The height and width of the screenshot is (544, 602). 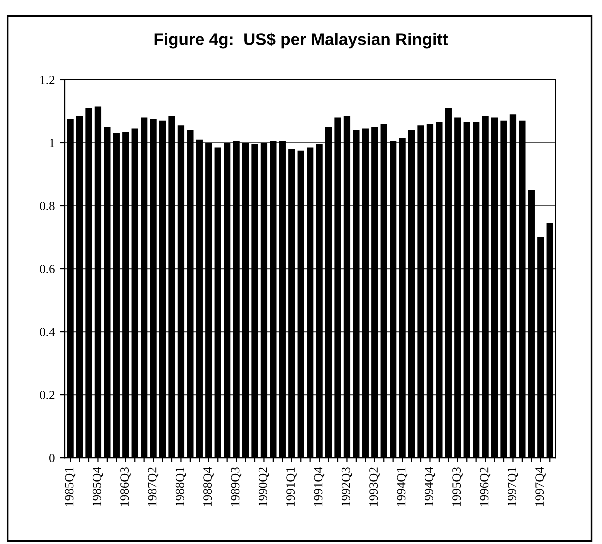 What do you see at coordinates (541, 486) in the screenshot?
I see `x-tick-label: 1997Q4` at bounding box center [541, 486].